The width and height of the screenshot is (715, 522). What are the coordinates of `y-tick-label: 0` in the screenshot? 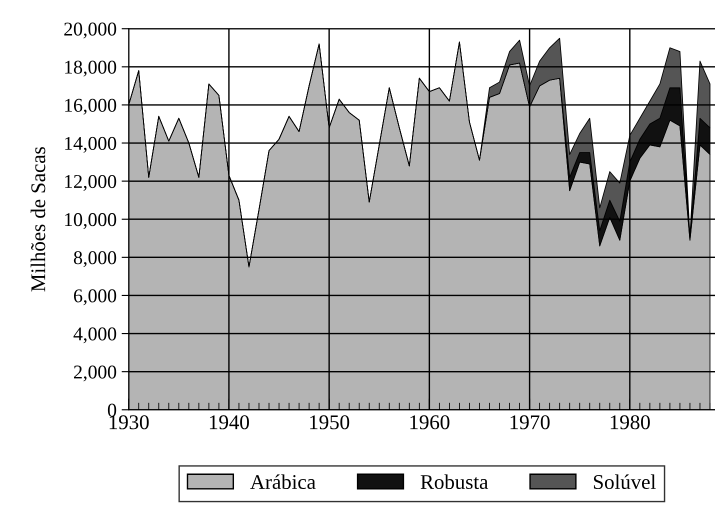 It's located at (112, 410).